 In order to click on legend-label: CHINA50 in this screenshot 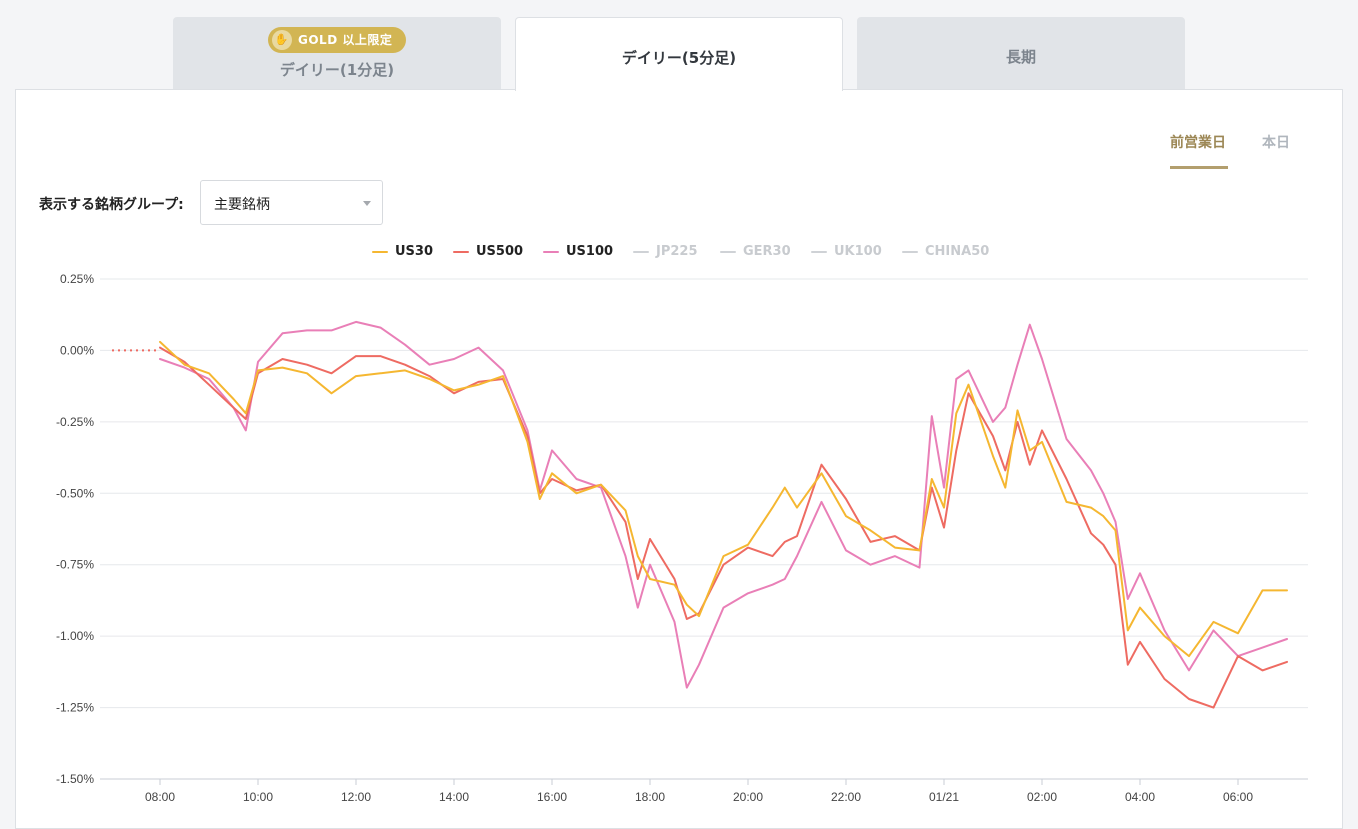, I will do `click(957, 251)`.